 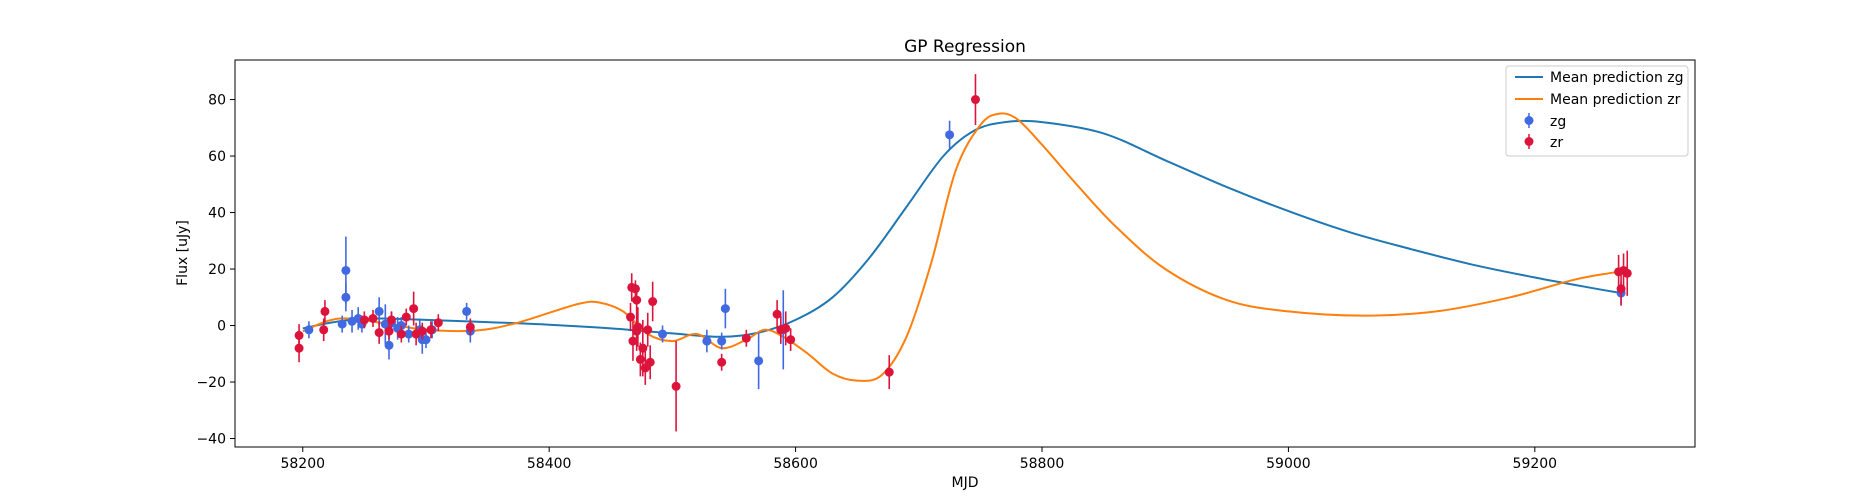 I want to click on y-tick-label: −40, so click(x=211, y=440).